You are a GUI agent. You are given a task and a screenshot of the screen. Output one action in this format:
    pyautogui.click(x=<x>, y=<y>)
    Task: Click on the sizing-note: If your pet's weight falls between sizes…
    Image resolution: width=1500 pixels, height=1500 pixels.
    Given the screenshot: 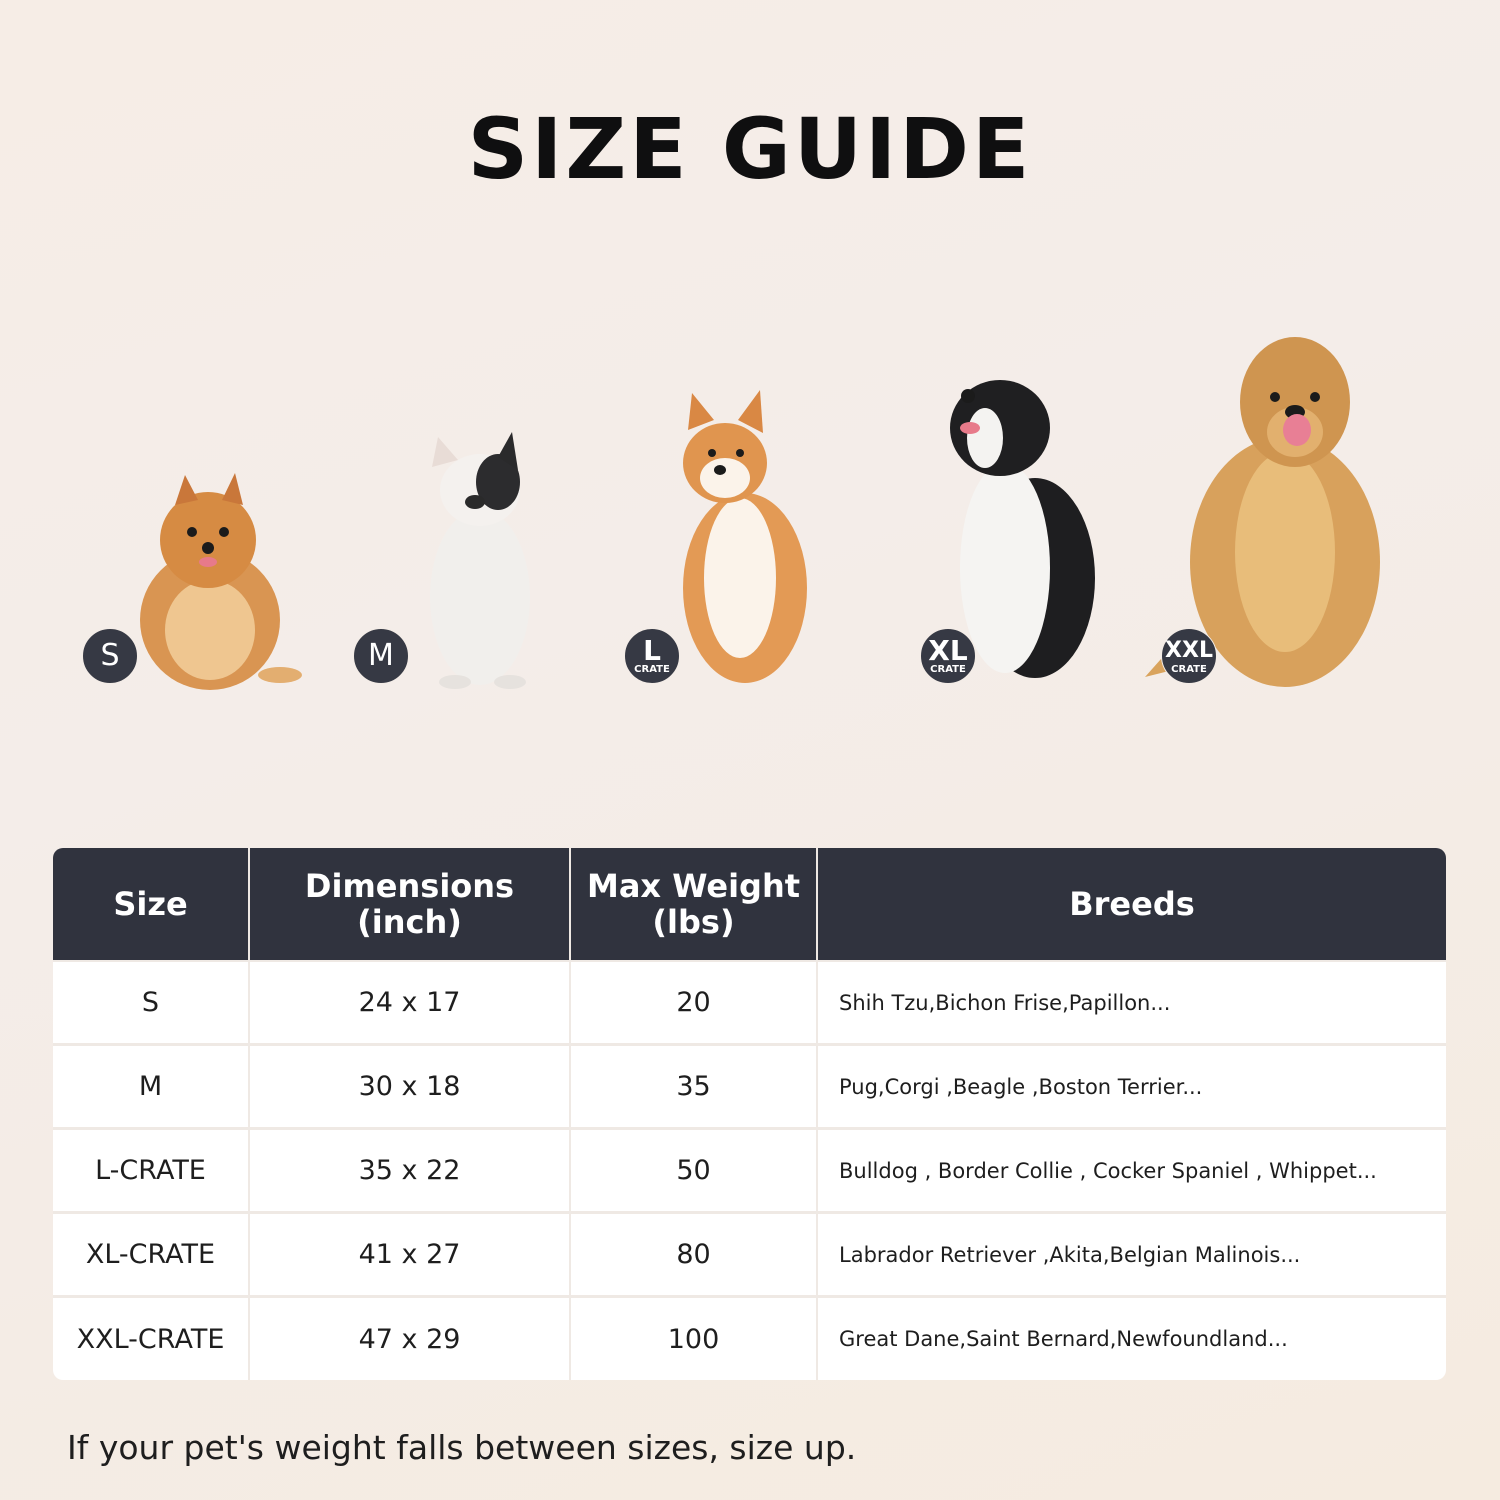 What is the action you would take?
    pyautogui.click(x=462, y=1447)
    